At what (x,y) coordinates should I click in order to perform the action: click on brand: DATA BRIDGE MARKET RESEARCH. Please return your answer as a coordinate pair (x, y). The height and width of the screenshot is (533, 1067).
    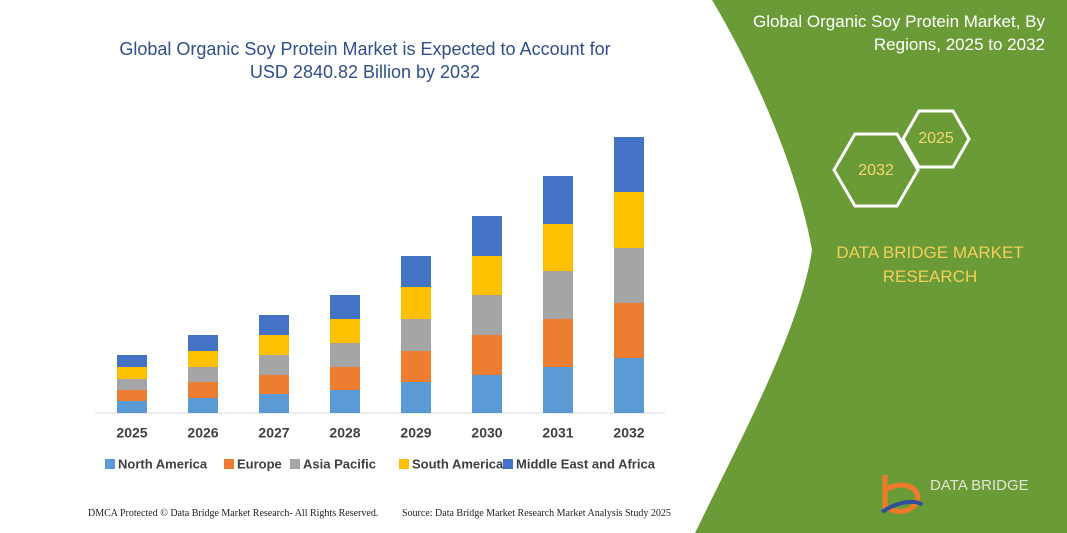
    Looking at the image, I should click on (930, 264).